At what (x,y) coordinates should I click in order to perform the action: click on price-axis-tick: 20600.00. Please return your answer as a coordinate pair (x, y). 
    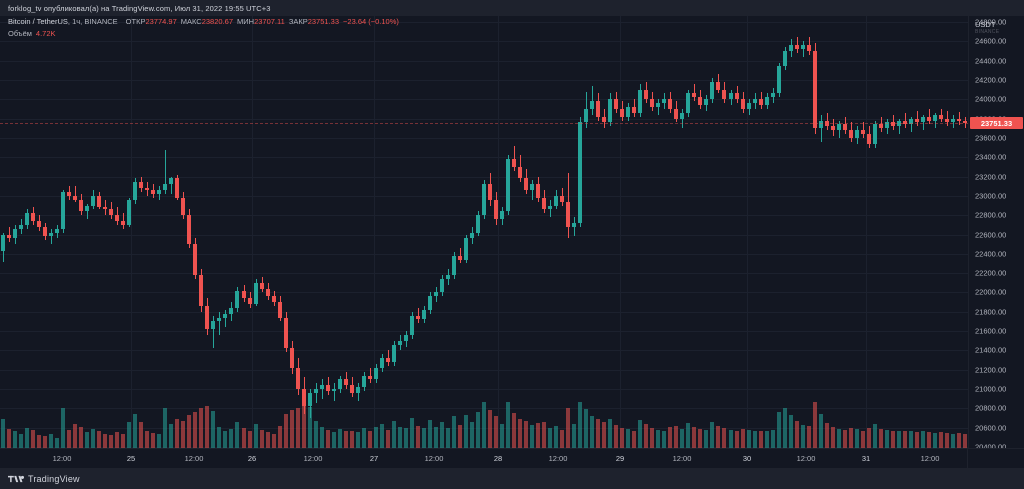
    Looking at the image, I should click on (991, 428).